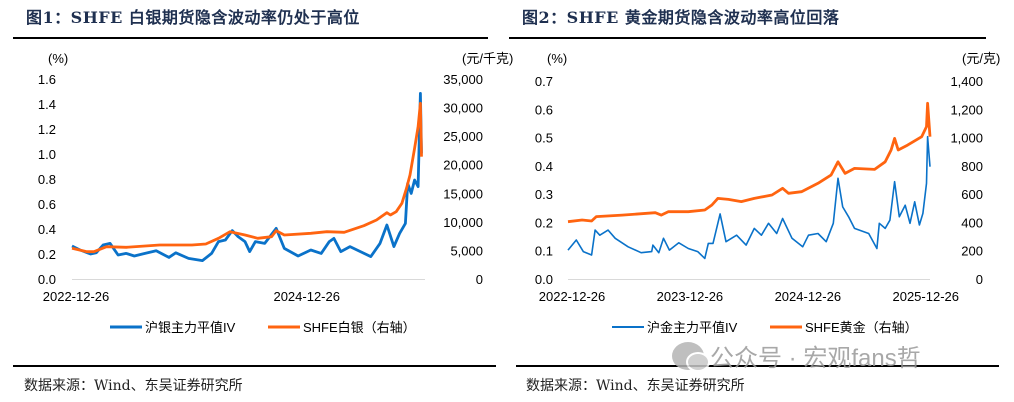 The image size is (1014, 402). What do you see at coordinates (691, 356) in the screenshot?
I see `wechat-icon` at bounding box center [691, 356].